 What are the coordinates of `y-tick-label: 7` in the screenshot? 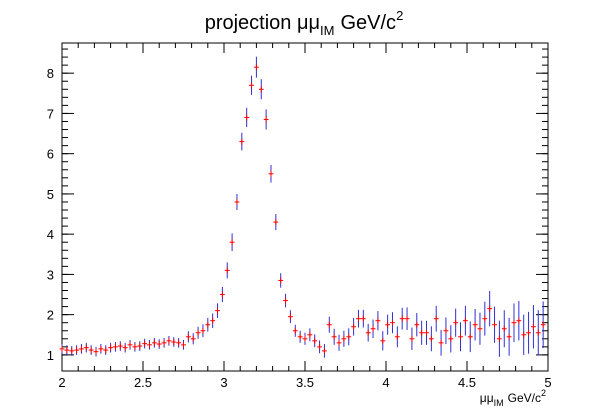 It's located at (50, 113).